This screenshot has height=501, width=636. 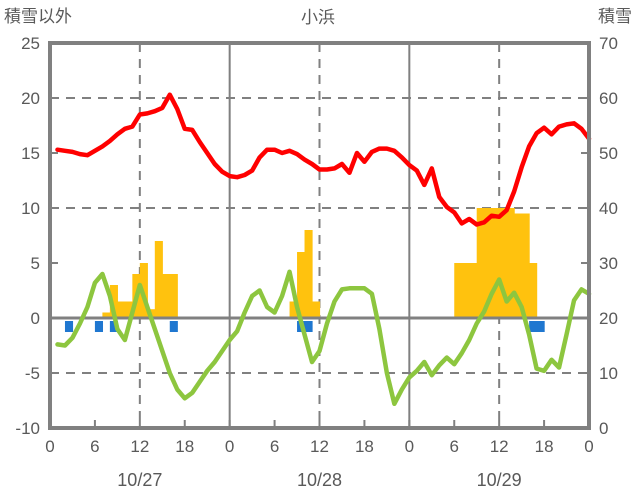 I want to click on y-axis-tick-label: 10, so click(x=30, y=208).